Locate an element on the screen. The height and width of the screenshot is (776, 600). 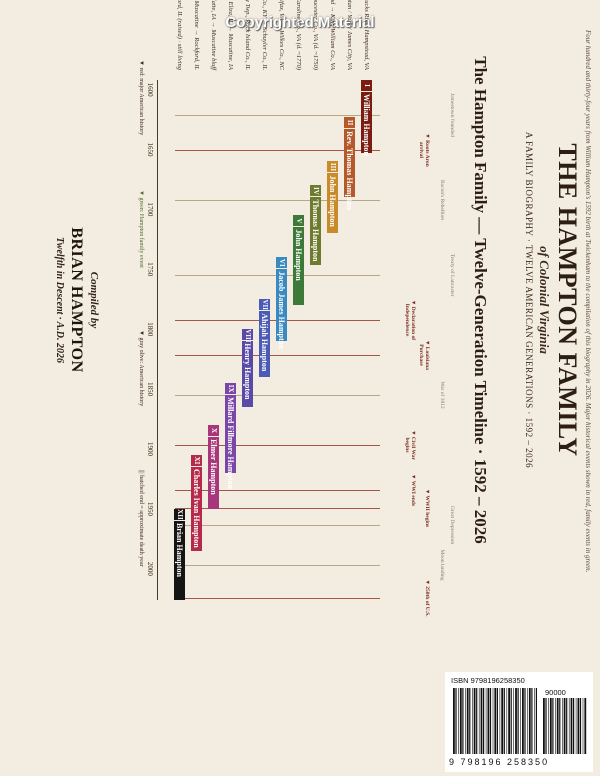
generation-number: IX is located at coordinates (230, 389).